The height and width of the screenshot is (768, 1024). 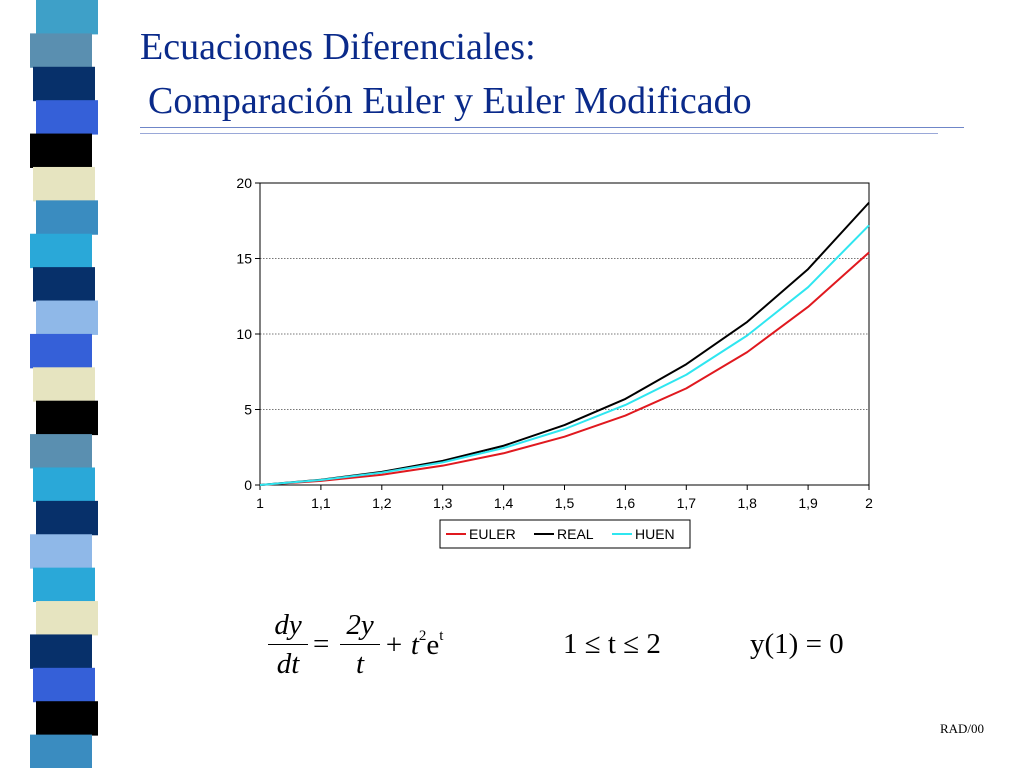 I want to click on differential-equation: dy dt = 2y t + t2et 1 ≤ t ≤ 2 y(1) = 0, so click(x=570, y=653).